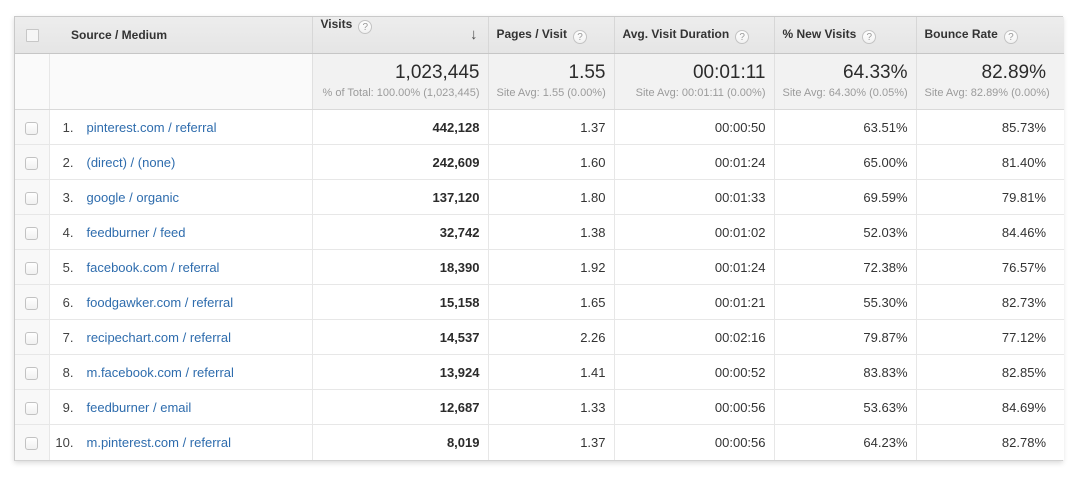 This screenshot has width=1075, height=499. I want to click on bounce-rate-cell: 84.69%, so click(989, 407).